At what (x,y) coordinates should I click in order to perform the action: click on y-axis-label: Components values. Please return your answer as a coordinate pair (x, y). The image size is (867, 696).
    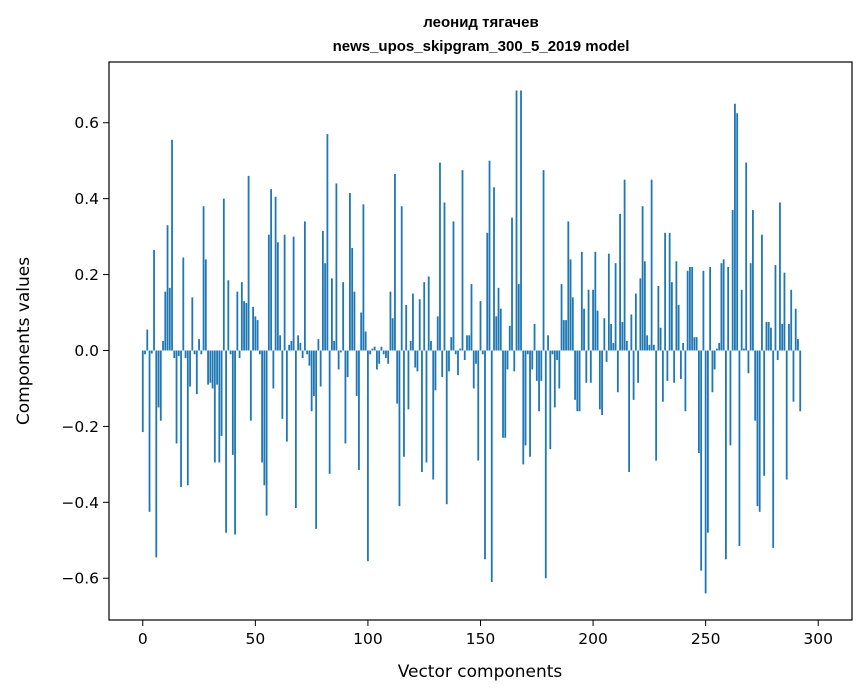
    Looking at the image, I should click on (24, 341).